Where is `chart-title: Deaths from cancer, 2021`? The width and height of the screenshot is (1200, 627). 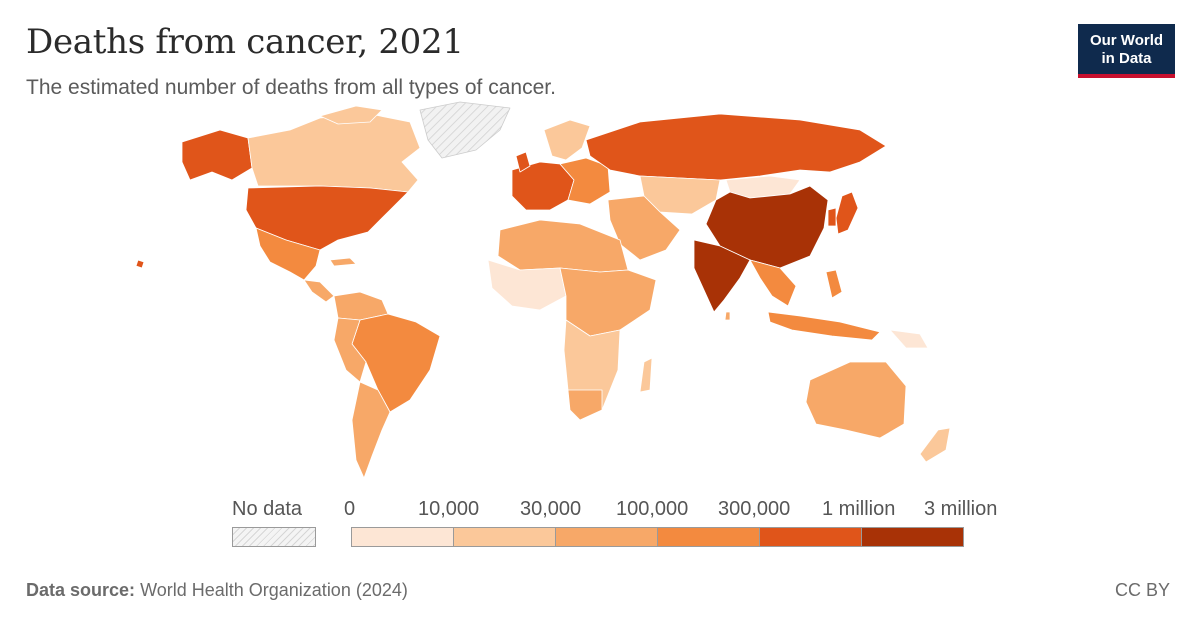 chart-title: Deaths from cancer, 2021 is located at coordinates (245, 42).